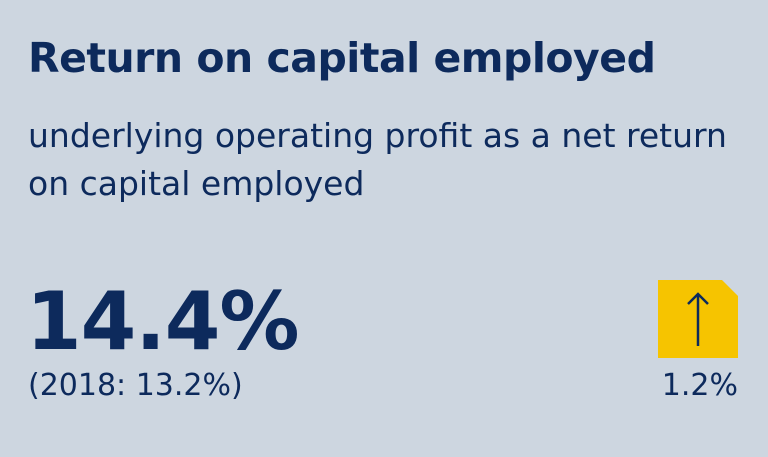  Describe the element at coordinates (163, 321) in the screenshot. I see `kpi-value: 14.4%` at that location.